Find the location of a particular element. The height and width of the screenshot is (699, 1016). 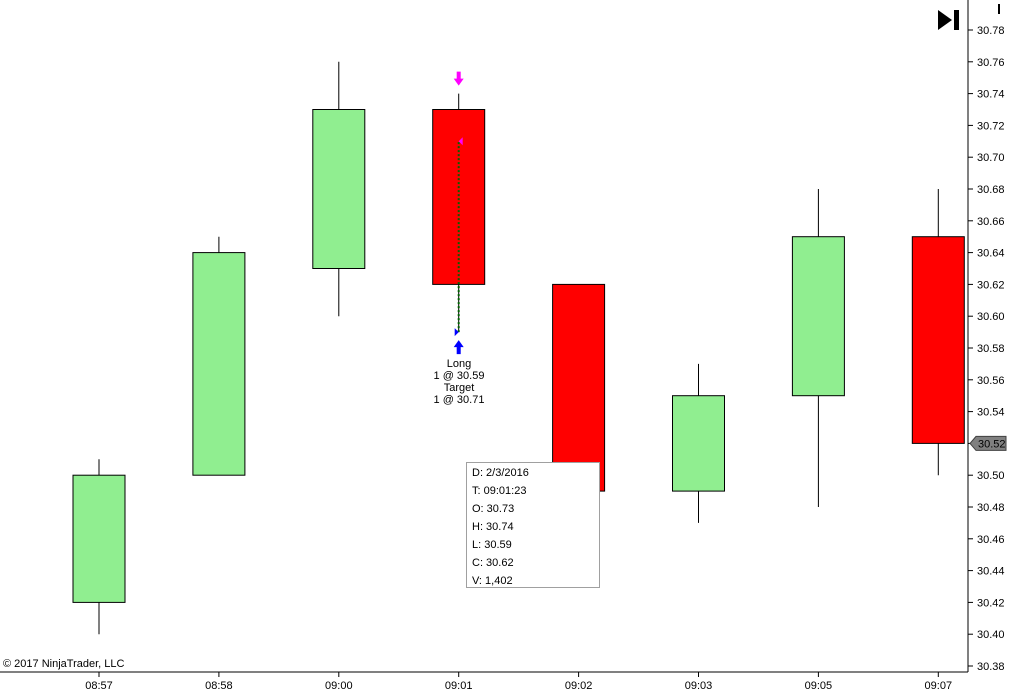

y-tick-label: 30.76 is located at coordinates (991, 63).